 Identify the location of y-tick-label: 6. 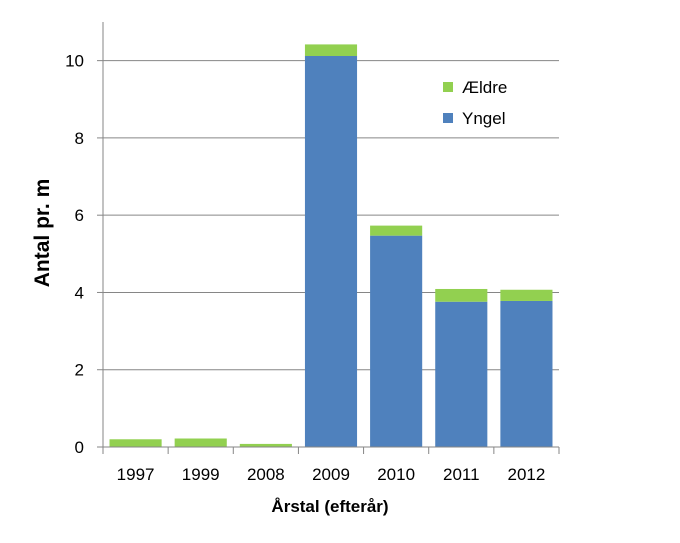
(79, 215).